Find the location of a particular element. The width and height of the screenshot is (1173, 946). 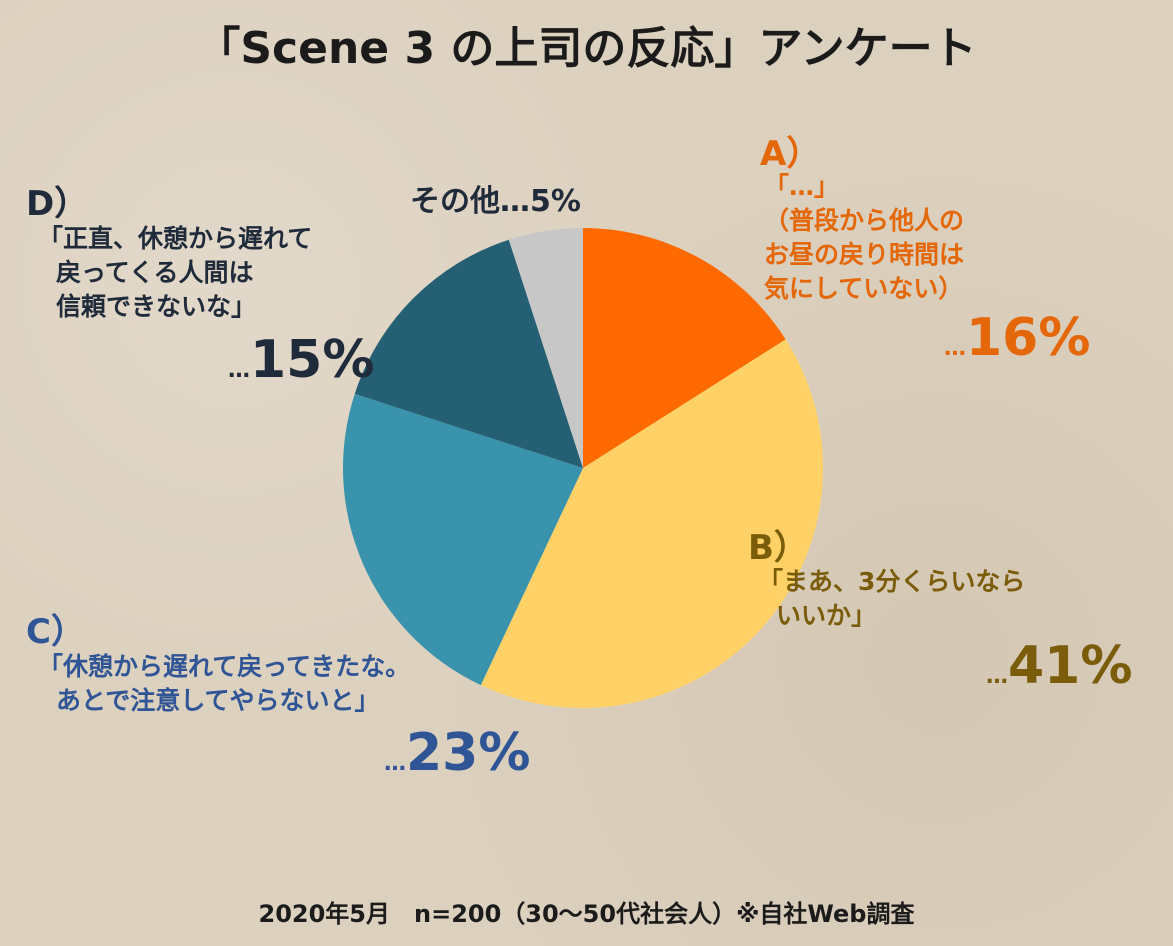

label-a-percent: …16% is located at coordinates (1017, 338).